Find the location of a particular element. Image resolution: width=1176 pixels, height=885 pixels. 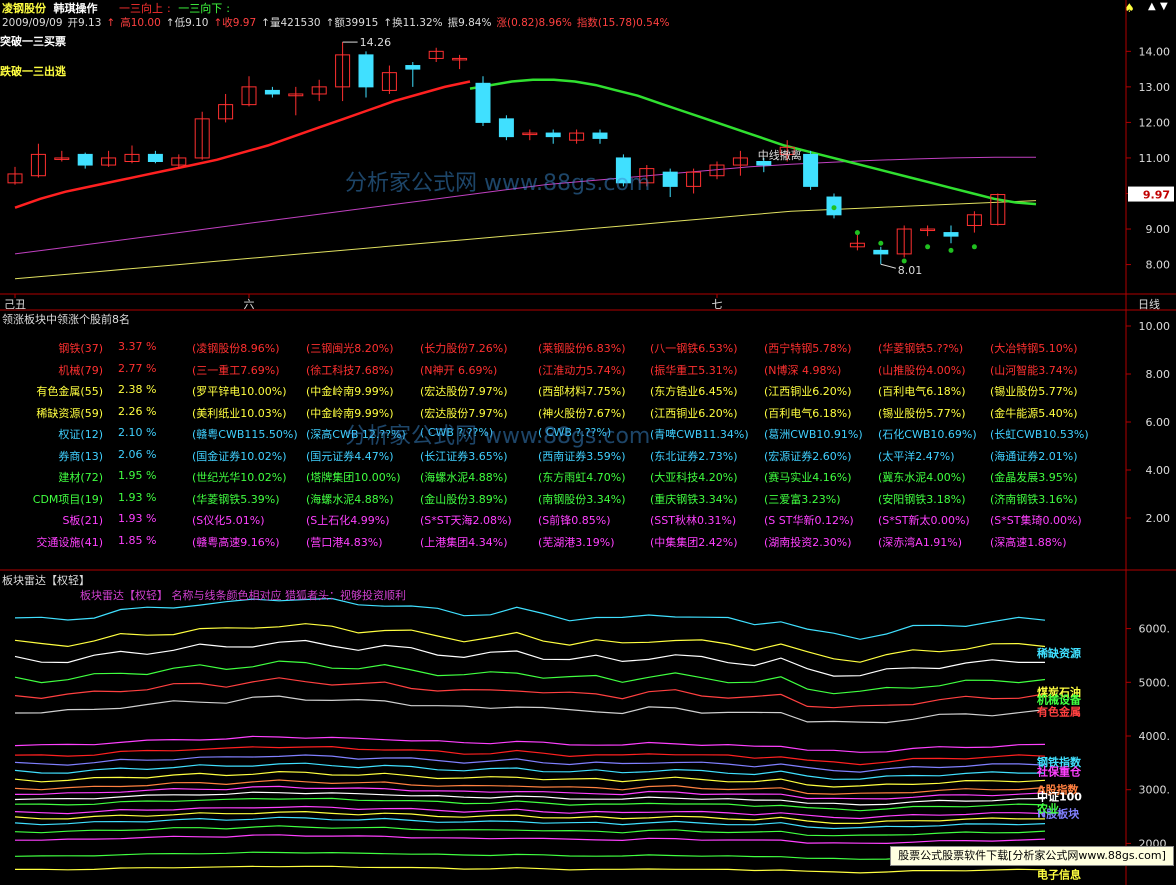

quote-stat: ↑低9.10 is located at coordinates (187, 23).